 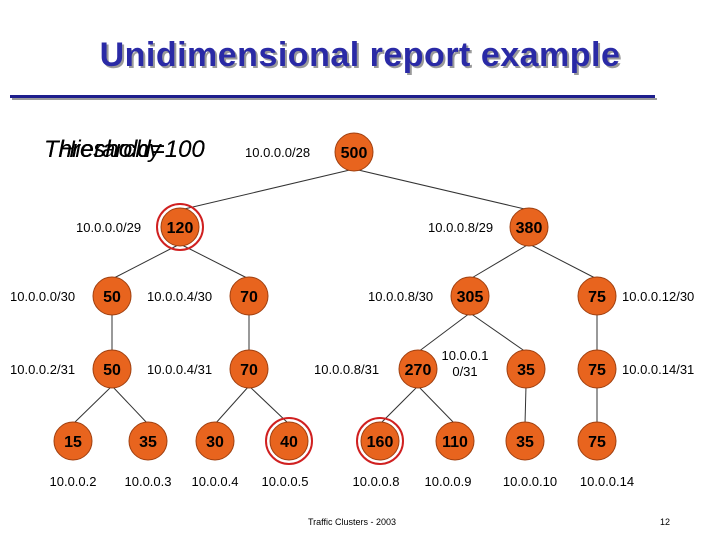 I want to click on tree-node: 50 10.0.0.2/31, so click(x=71, y=369).